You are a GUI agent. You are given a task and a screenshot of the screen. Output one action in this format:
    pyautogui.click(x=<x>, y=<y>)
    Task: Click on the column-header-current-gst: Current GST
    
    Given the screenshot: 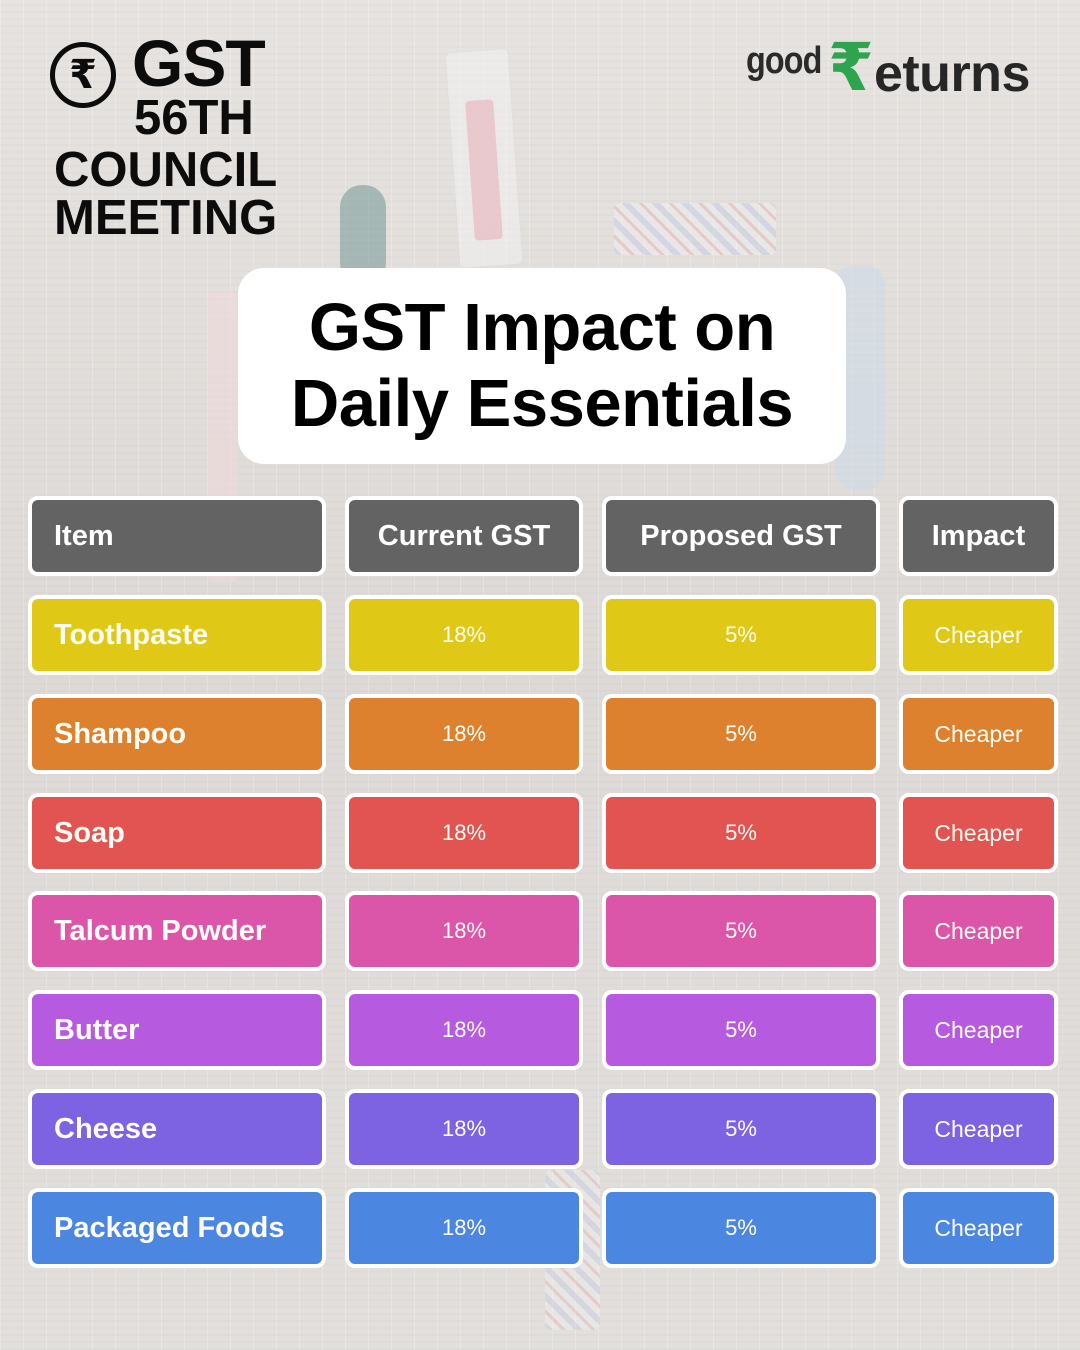 What is the action you would take?
    pyautogui.click(x=464, y=536)
    